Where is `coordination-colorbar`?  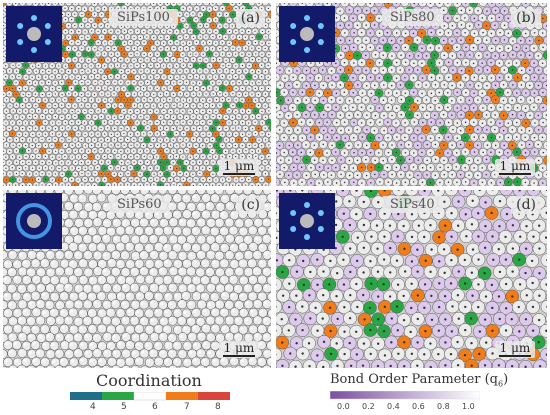
coordination-colorbar is located at coordinates (150, 396).